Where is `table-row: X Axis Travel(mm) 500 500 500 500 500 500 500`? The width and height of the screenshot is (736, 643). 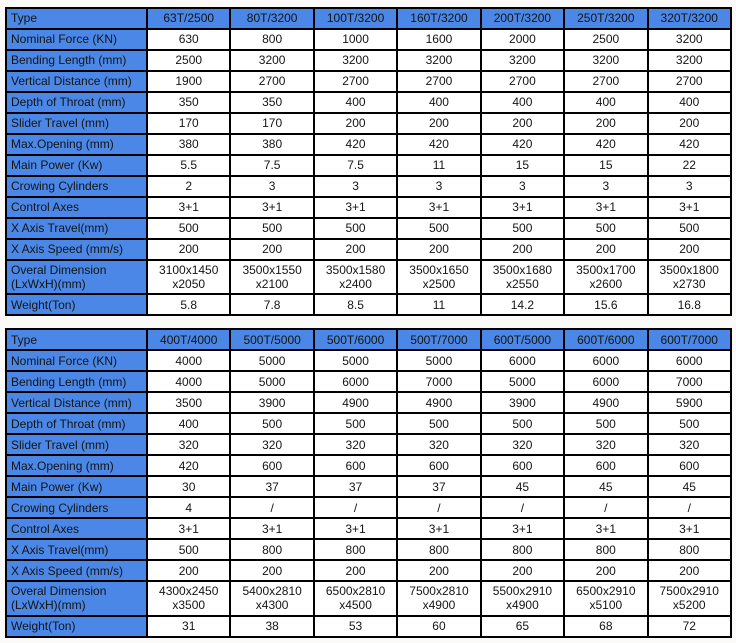 table-row: X Axis Travel(mm) 500 500 500 500 500 500 500 is located at coordinates (368, 228).